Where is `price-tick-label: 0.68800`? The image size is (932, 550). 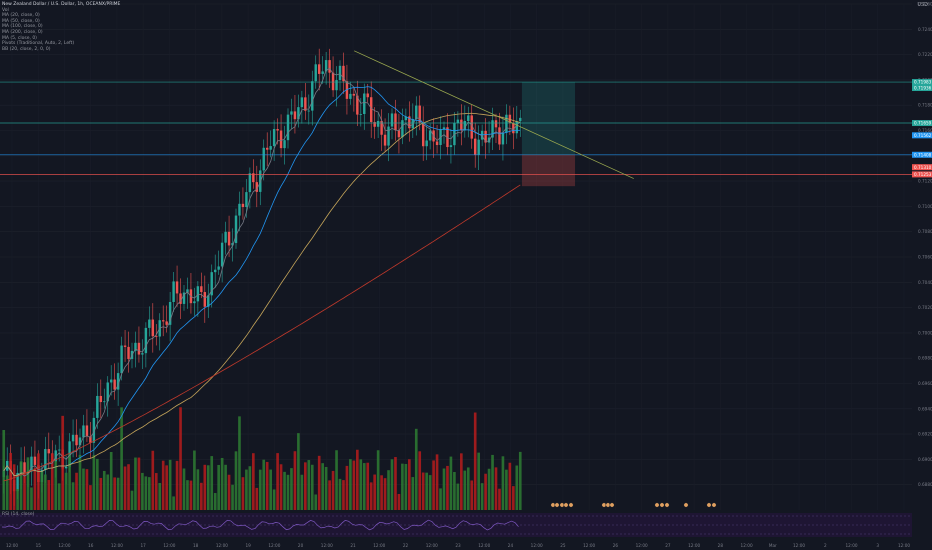 price-tick-label: 0.68800 is located at coordinates (925, 484).